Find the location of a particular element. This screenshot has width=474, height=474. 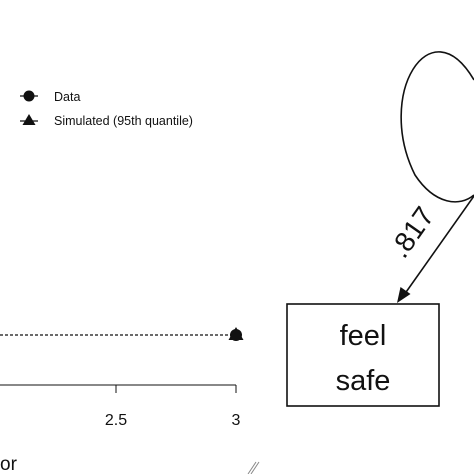

path-coefficient: .817 is located at coordinates (412, 232).